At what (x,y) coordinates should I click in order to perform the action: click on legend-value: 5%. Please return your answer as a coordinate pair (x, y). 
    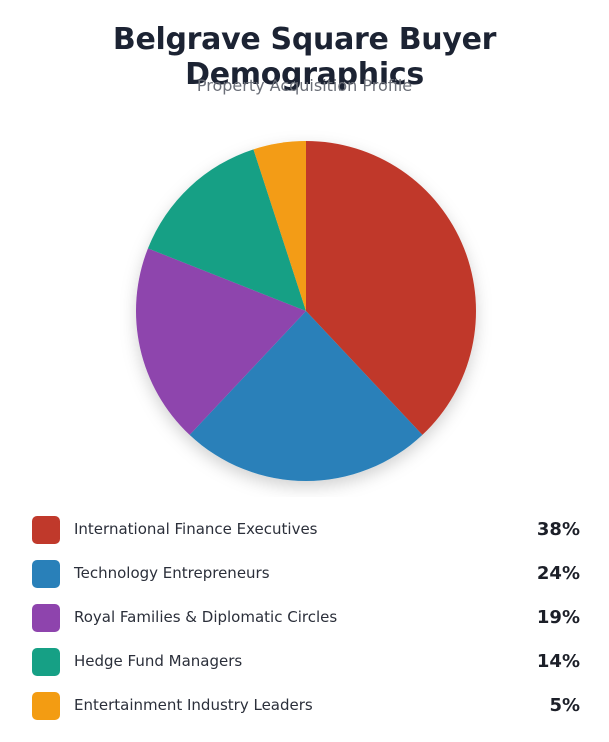
    Looking at the image, I should click on (564, 705).